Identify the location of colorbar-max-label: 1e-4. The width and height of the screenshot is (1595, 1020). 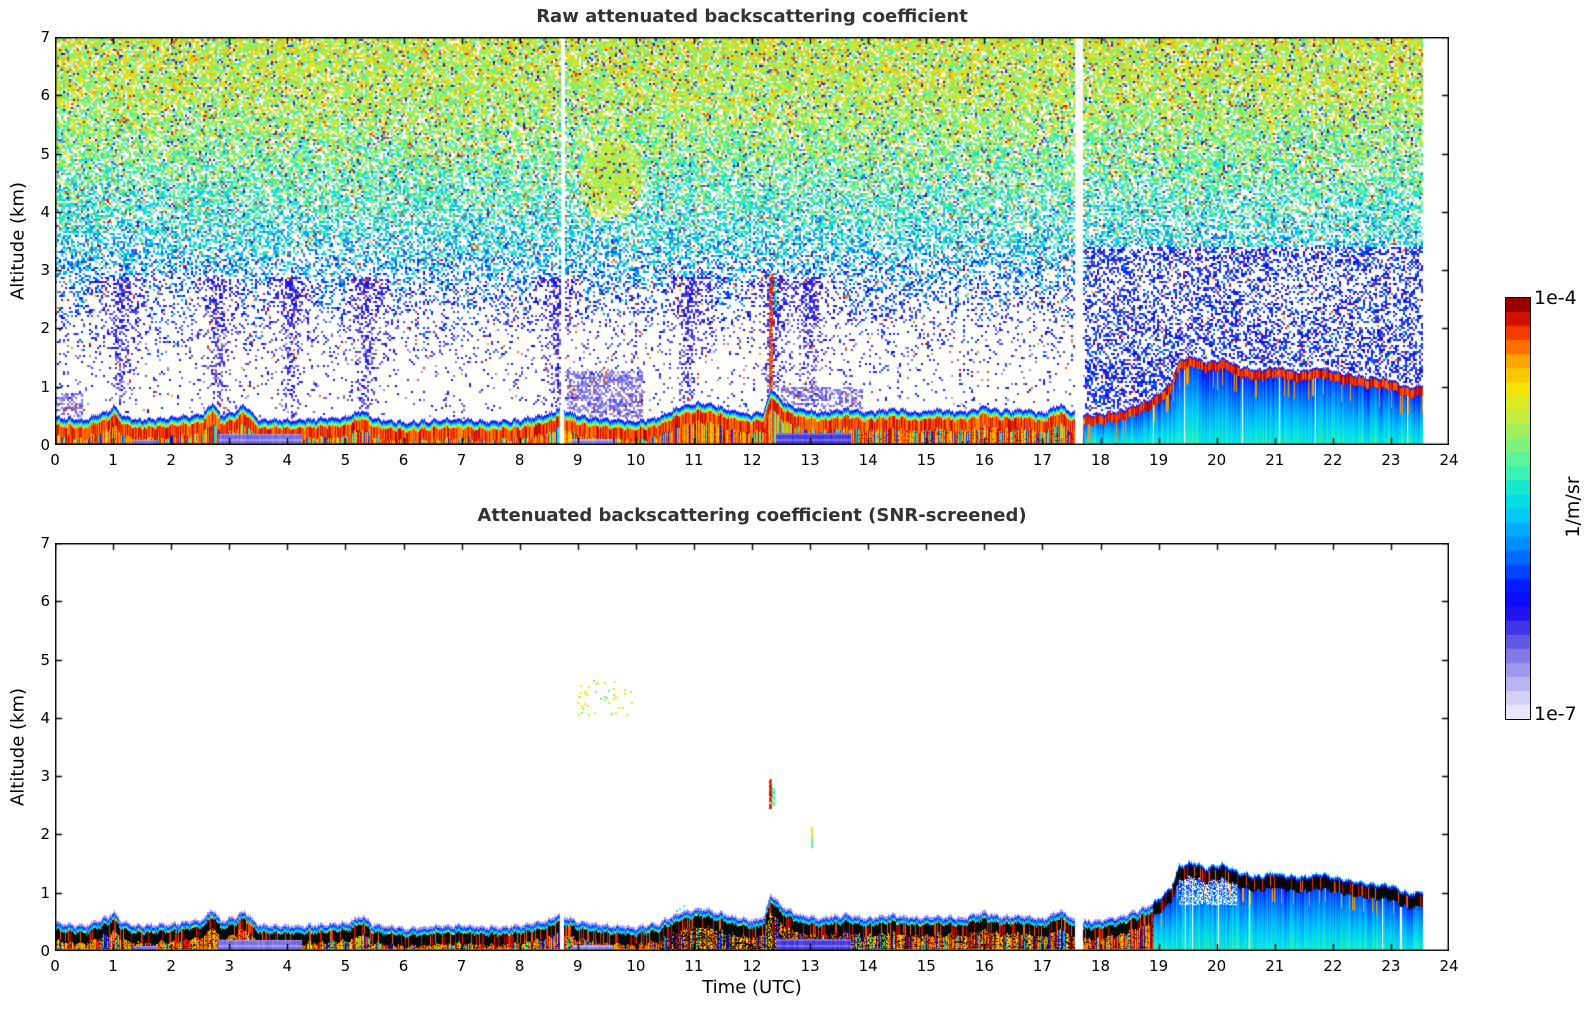
(1555, 298).